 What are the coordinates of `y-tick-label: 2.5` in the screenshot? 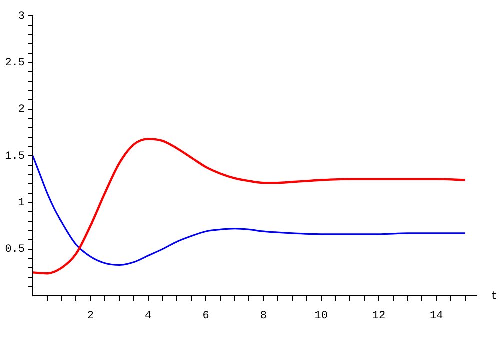 It's located at (15, 64).